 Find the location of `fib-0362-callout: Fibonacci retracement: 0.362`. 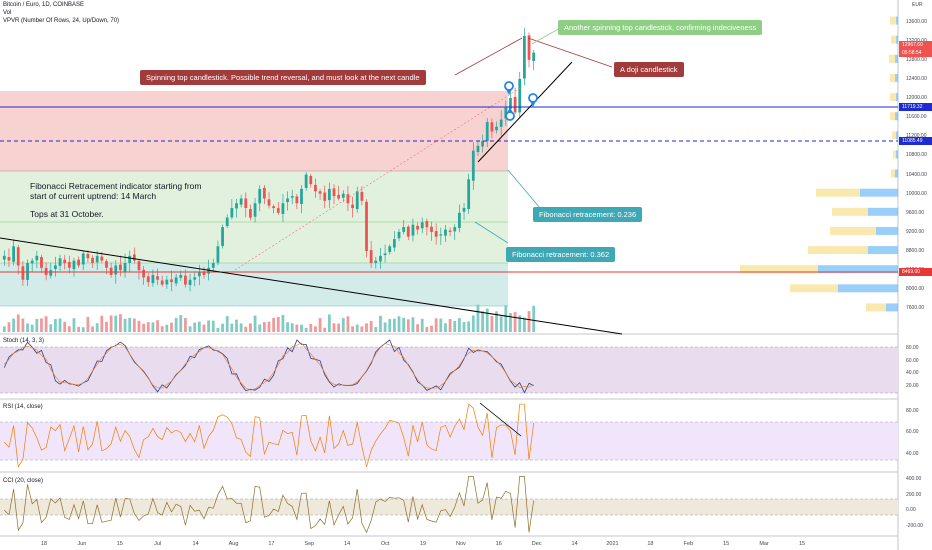

fib-0362-callout: Fibonacci retracement: 0.362 is located at coordinates (561, 254).